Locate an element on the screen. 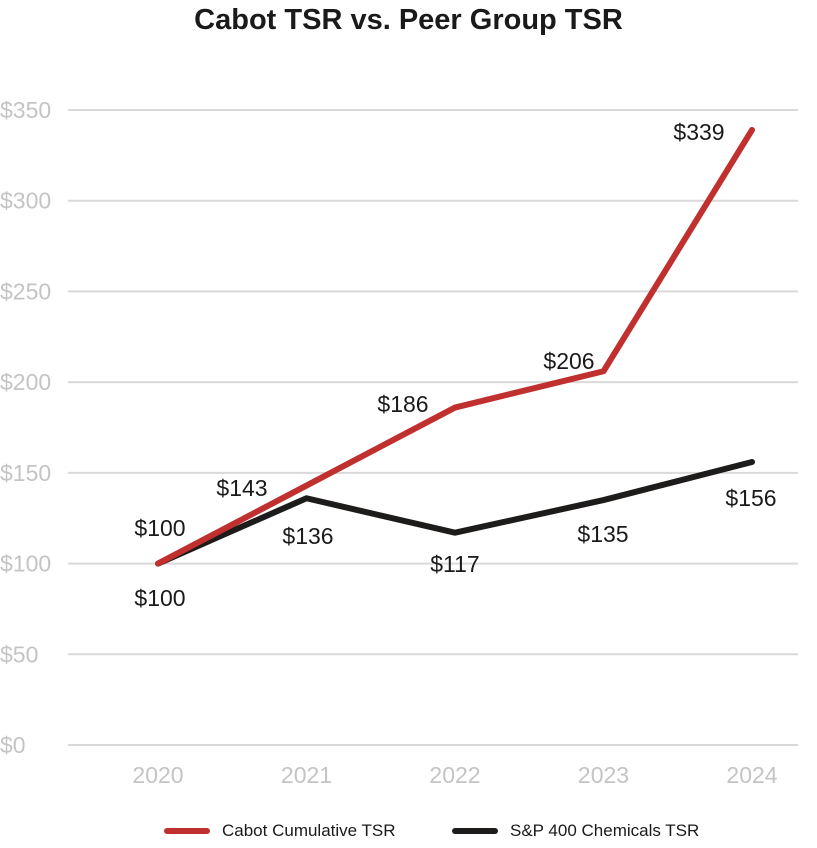 The width and height of the screenshot is (817, 848). legend-item-cabot: Cabot Cumulative TSR is located at coordinates (280, 831).